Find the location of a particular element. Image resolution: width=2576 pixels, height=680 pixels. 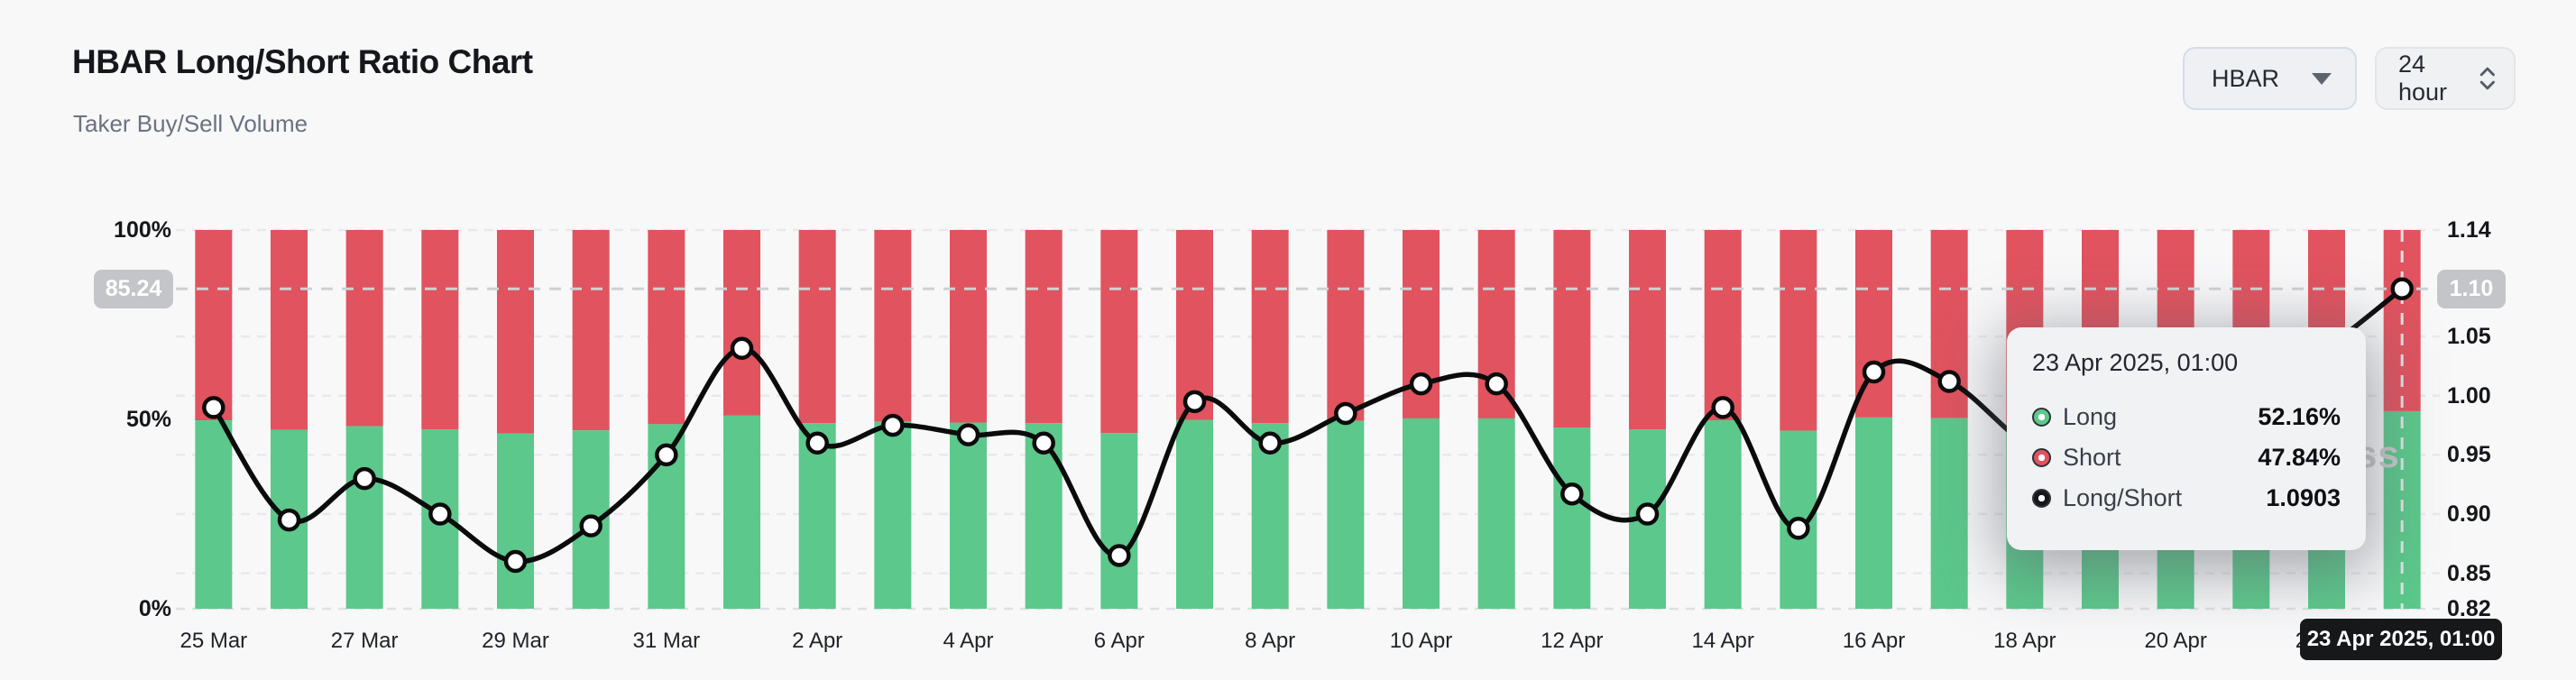

page-subtitle: Taker Buy/Sell Volume is located at coordinates (190, 123).